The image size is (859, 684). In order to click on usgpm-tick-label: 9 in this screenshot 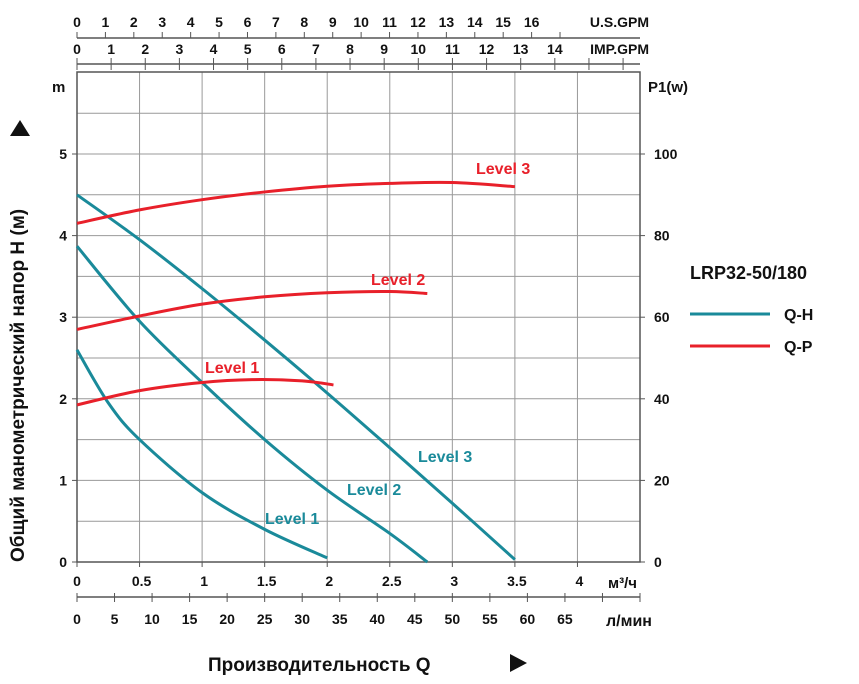, I will do `click(333, 22)`.